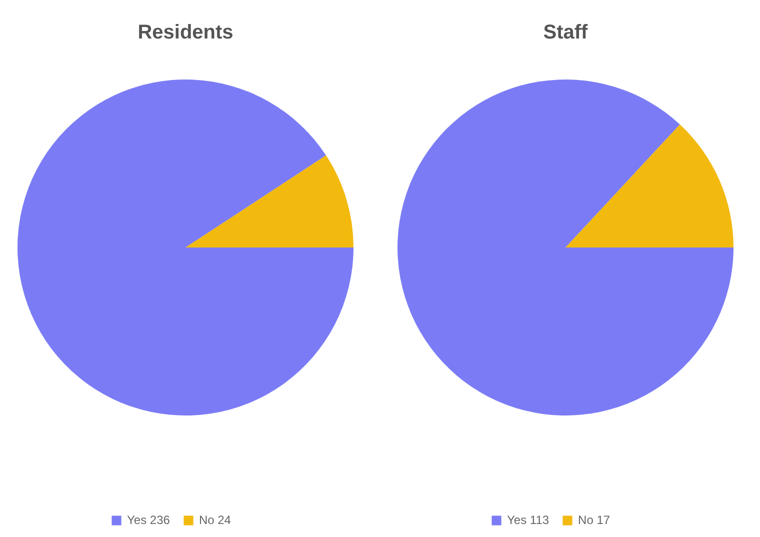 This screenshot has width=760, height=537. What do you see at coordinates (214, 520) in the screenshot?
I see `legend-label: No 24` at bounding box center [214, 520].